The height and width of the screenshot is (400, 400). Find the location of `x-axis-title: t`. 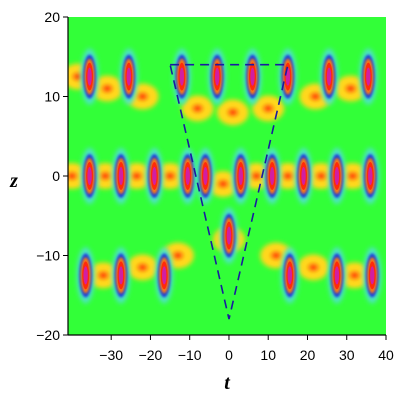

x-axis-title: t is located at coordinates (227, 383).